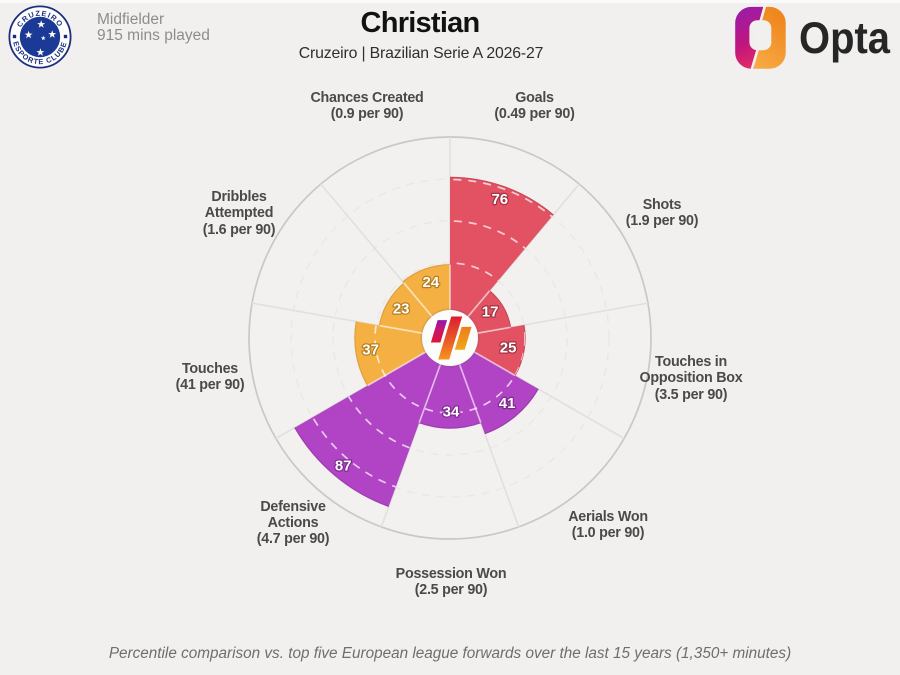 The image size is (900, 675). I want to click on svg-text: 25, so click(508, 348).